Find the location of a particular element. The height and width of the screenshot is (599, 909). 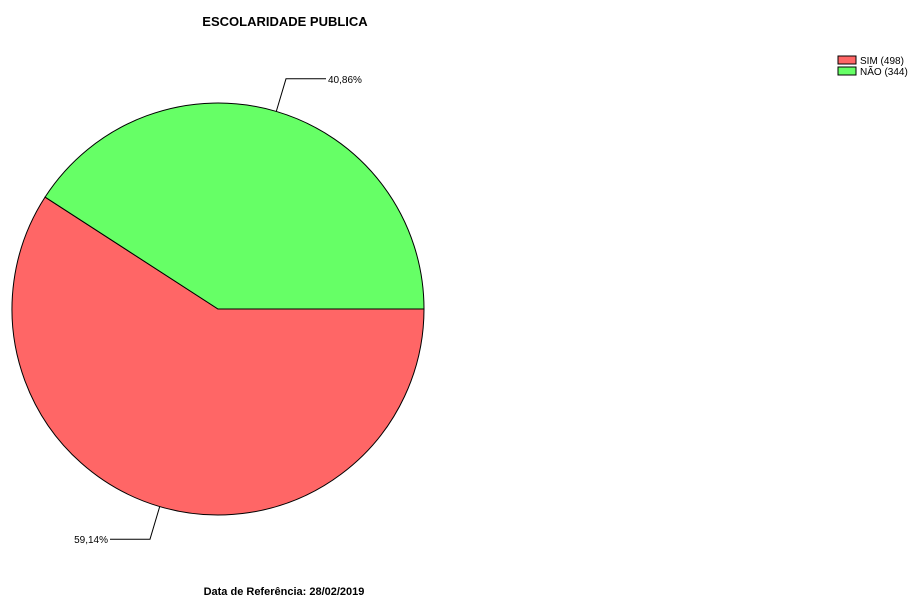

legend-label-nao: NÃO (344) is located at coordinates (884, 71).